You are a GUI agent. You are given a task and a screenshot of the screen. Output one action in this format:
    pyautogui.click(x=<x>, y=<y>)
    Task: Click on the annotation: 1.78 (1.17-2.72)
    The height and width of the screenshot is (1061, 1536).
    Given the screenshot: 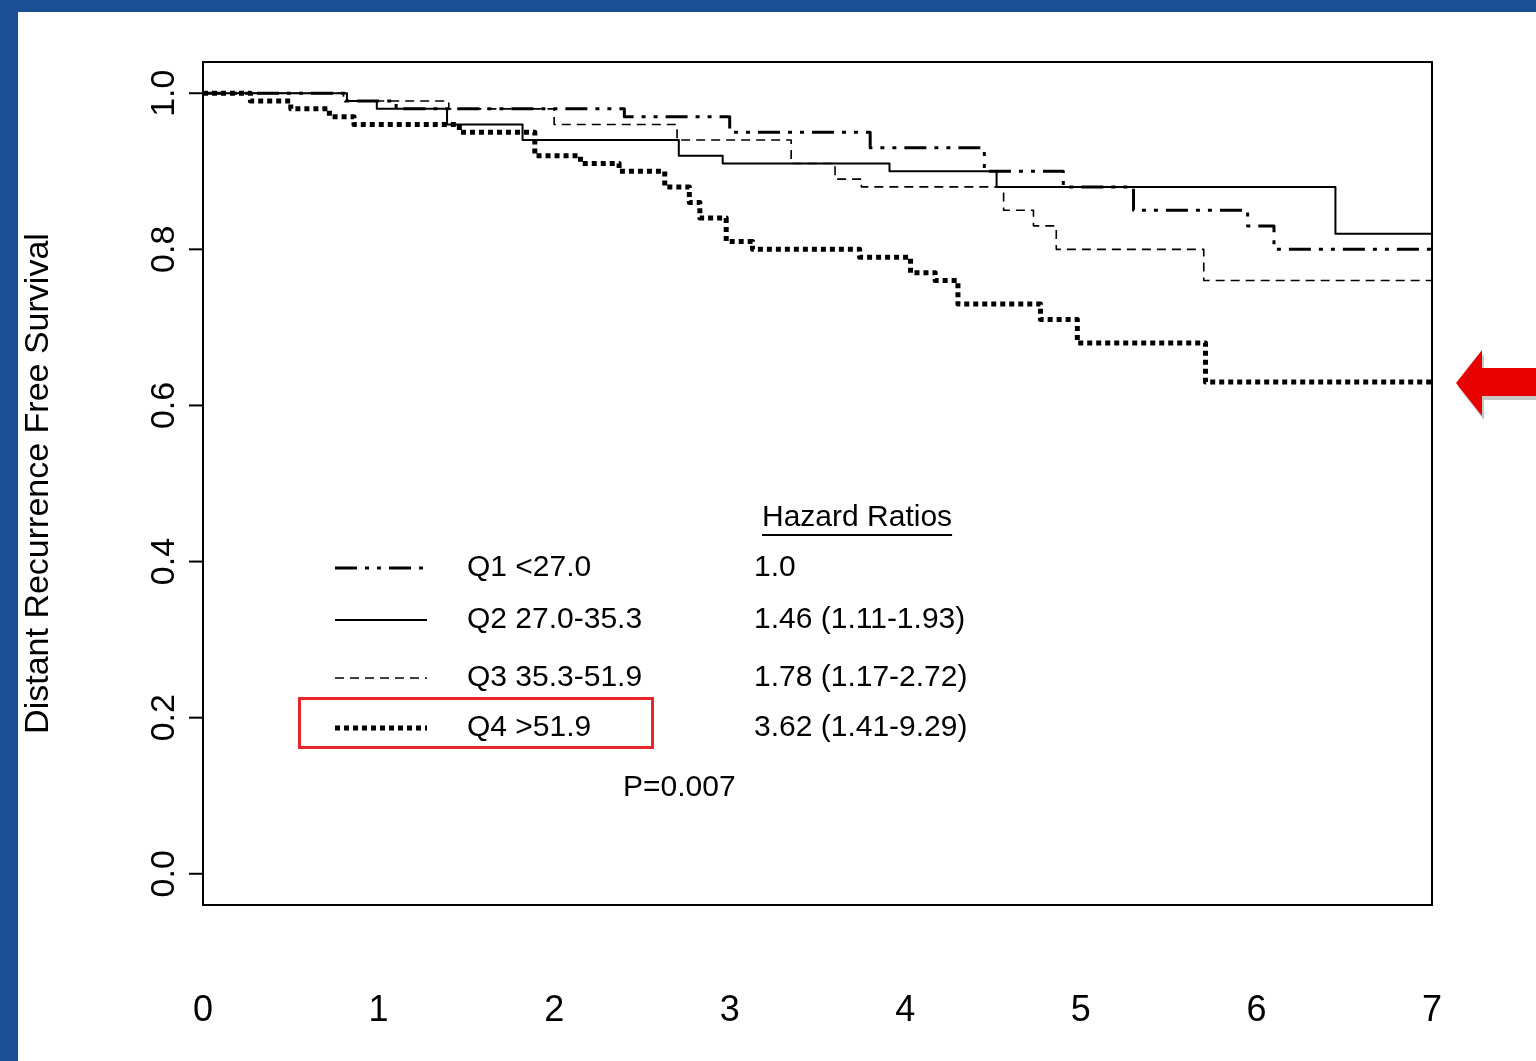 What is the action you would take?
    pyautogui.click(x=861, y=676)
    